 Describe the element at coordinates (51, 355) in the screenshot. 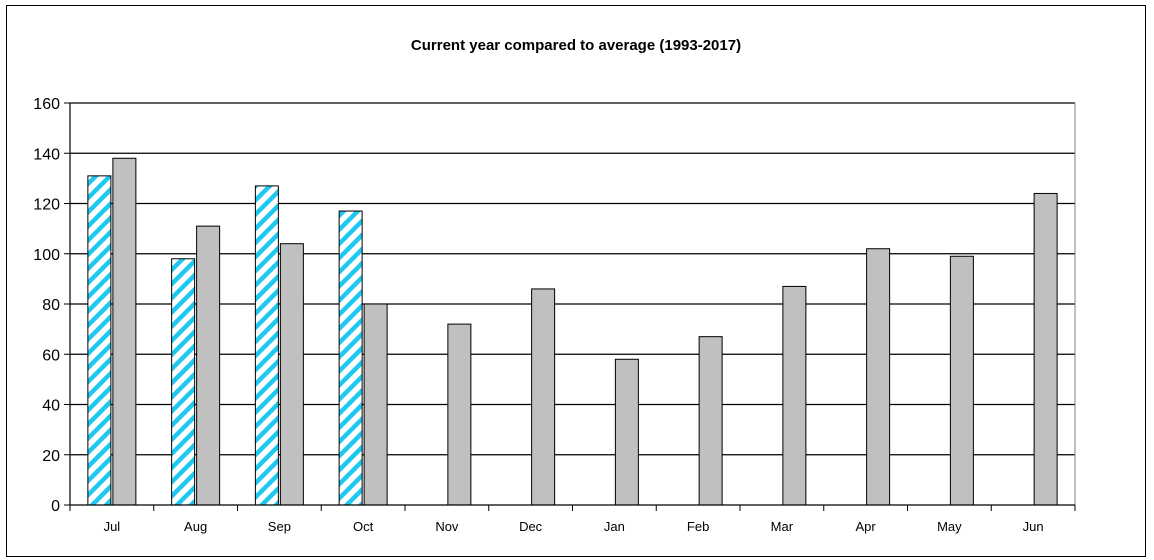

I see `y-tick-label: 60` at that location.